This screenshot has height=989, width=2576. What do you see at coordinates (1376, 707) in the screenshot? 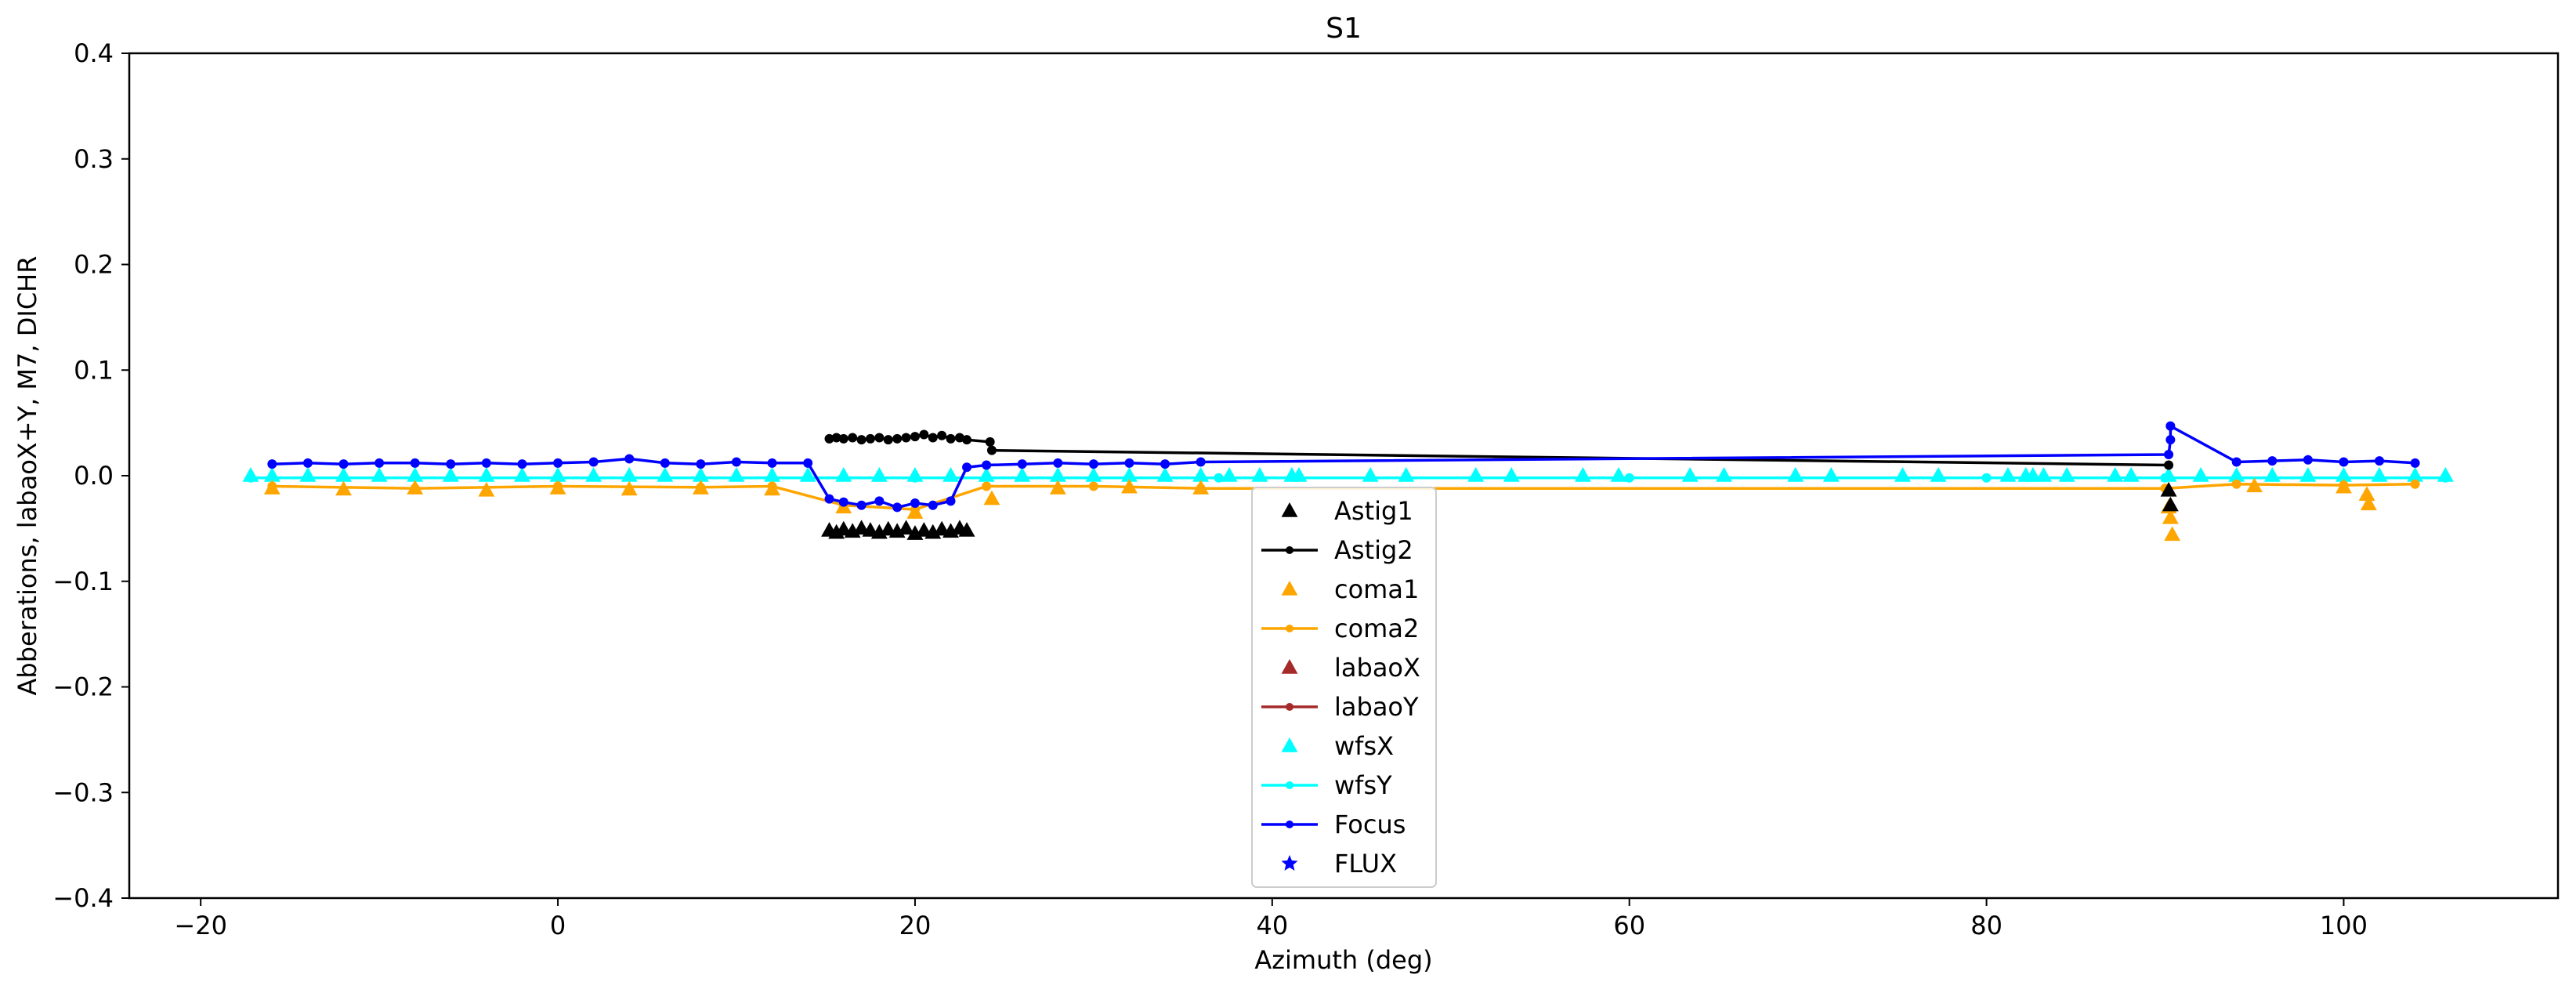
I see `legend-label: labaoY` at bounding box center [1376, 707].